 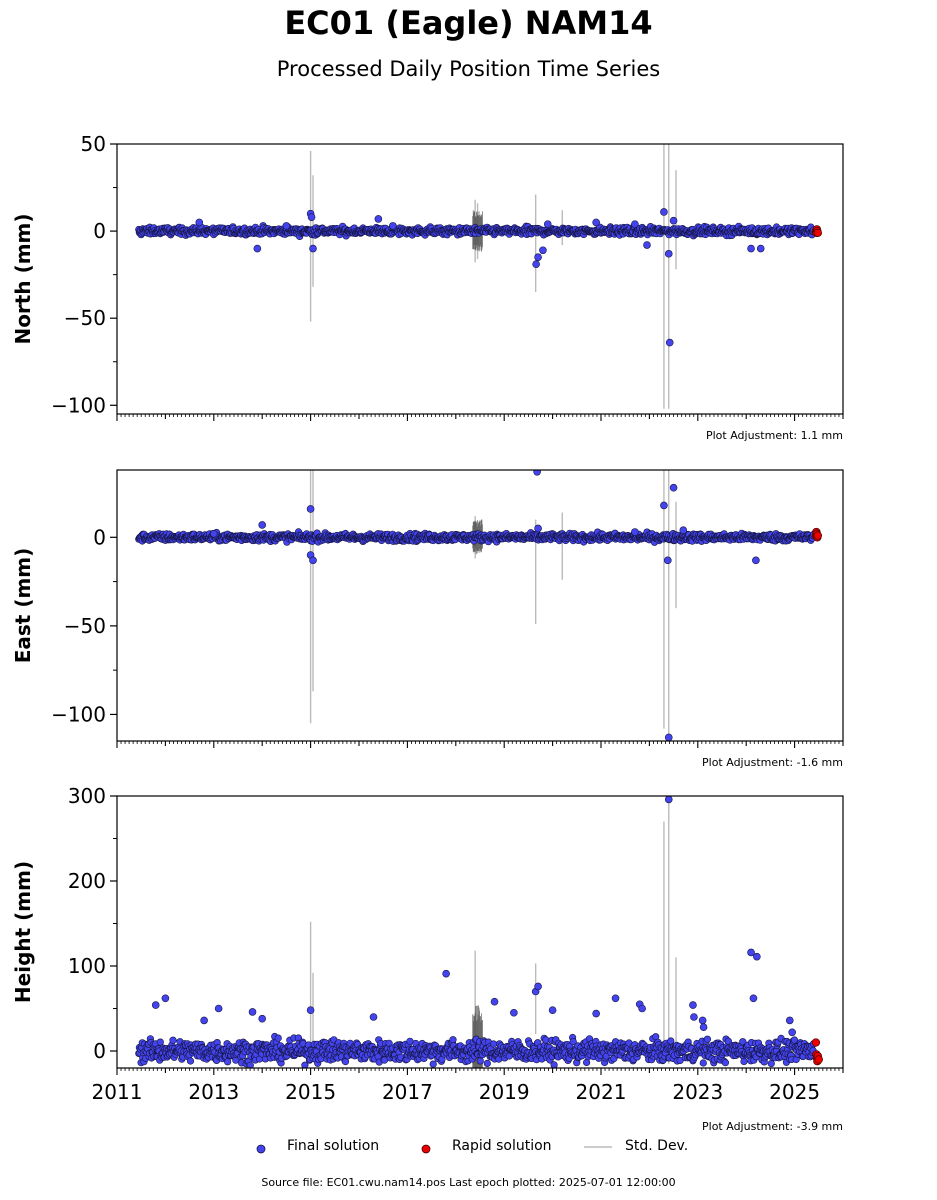 I want to click on std-dev-legend-label: Std. Dev., so click(x=657, y=1146).